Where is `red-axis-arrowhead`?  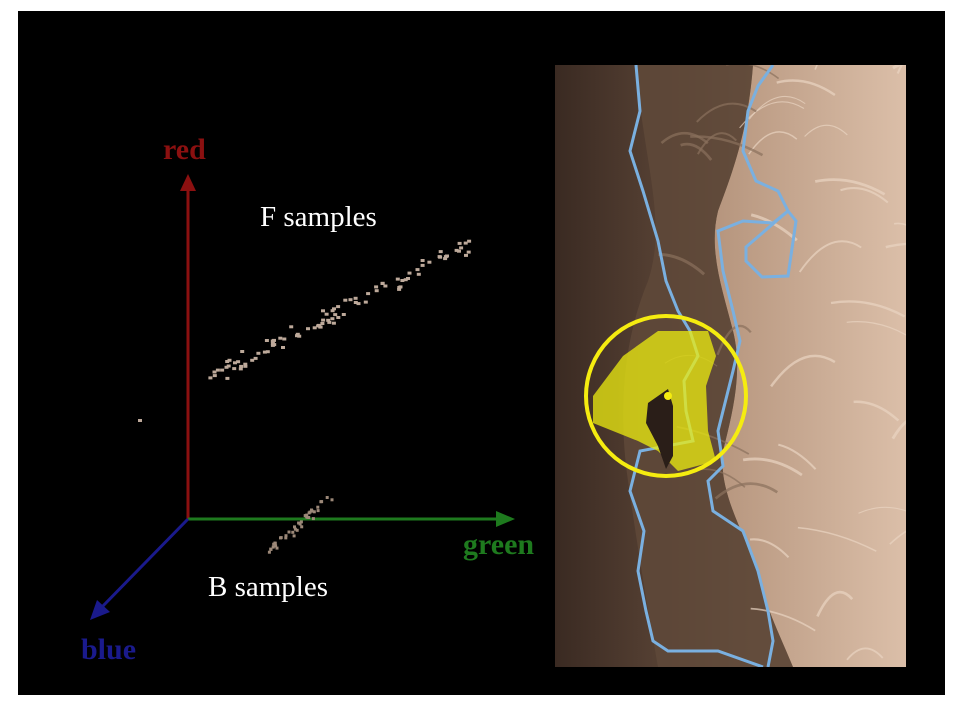 red-axis-arrowhead is located at coordinates (188, 182).